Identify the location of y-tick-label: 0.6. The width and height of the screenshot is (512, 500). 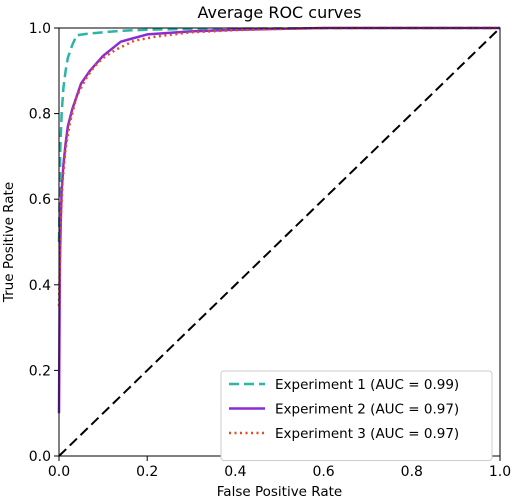
(40, 200).